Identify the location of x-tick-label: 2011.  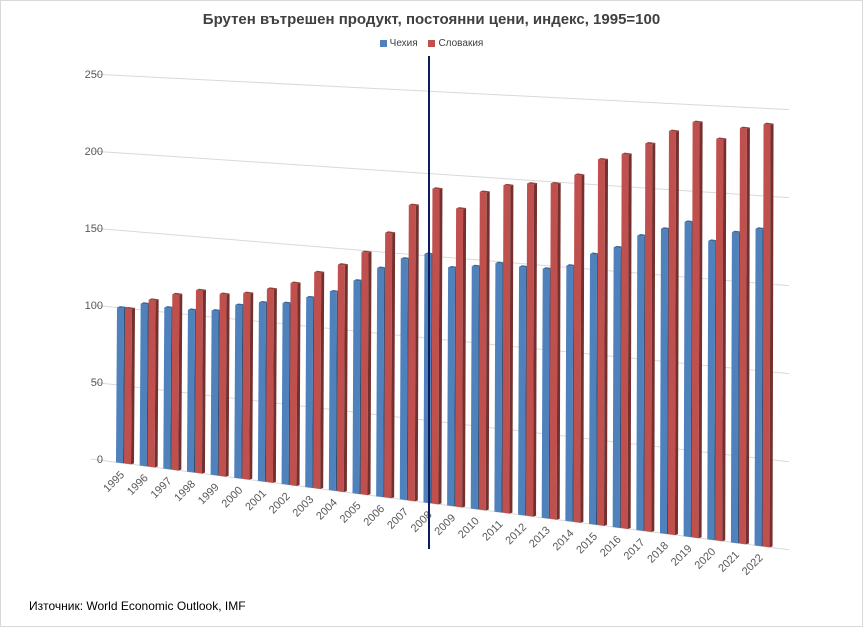
(492, 530).